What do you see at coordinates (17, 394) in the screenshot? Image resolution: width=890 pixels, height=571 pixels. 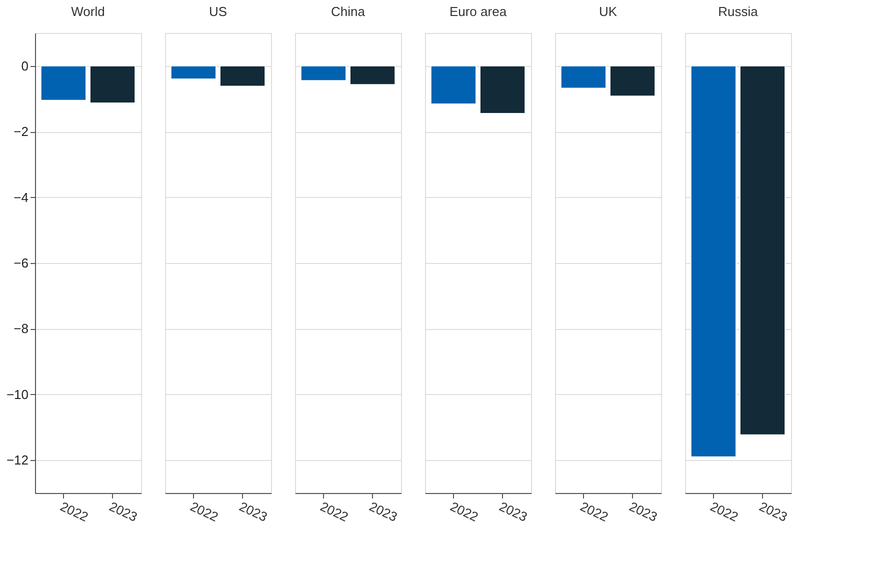 I see `y-tick-label: −10` at bounding box center [17, 394].